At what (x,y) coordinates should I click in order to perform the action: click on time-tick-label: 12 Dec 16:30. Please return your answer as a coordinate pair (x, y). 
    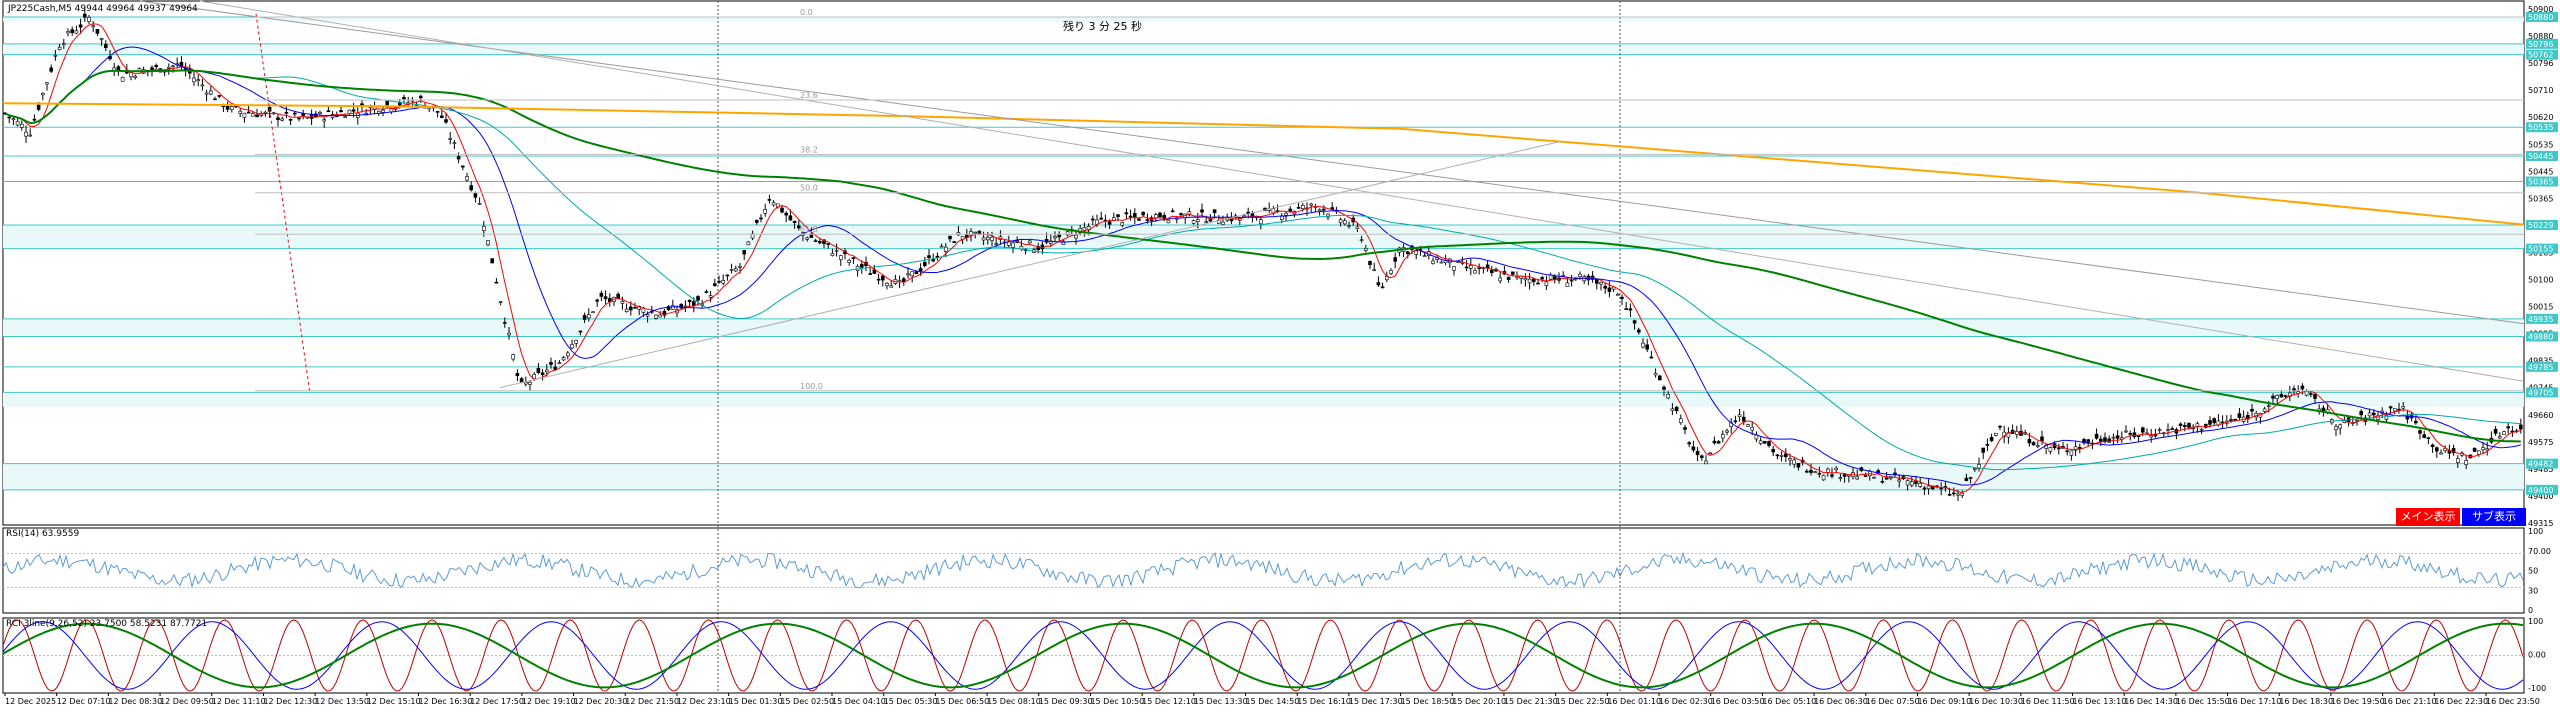
    Looking at the image, I should click on (446, 701).